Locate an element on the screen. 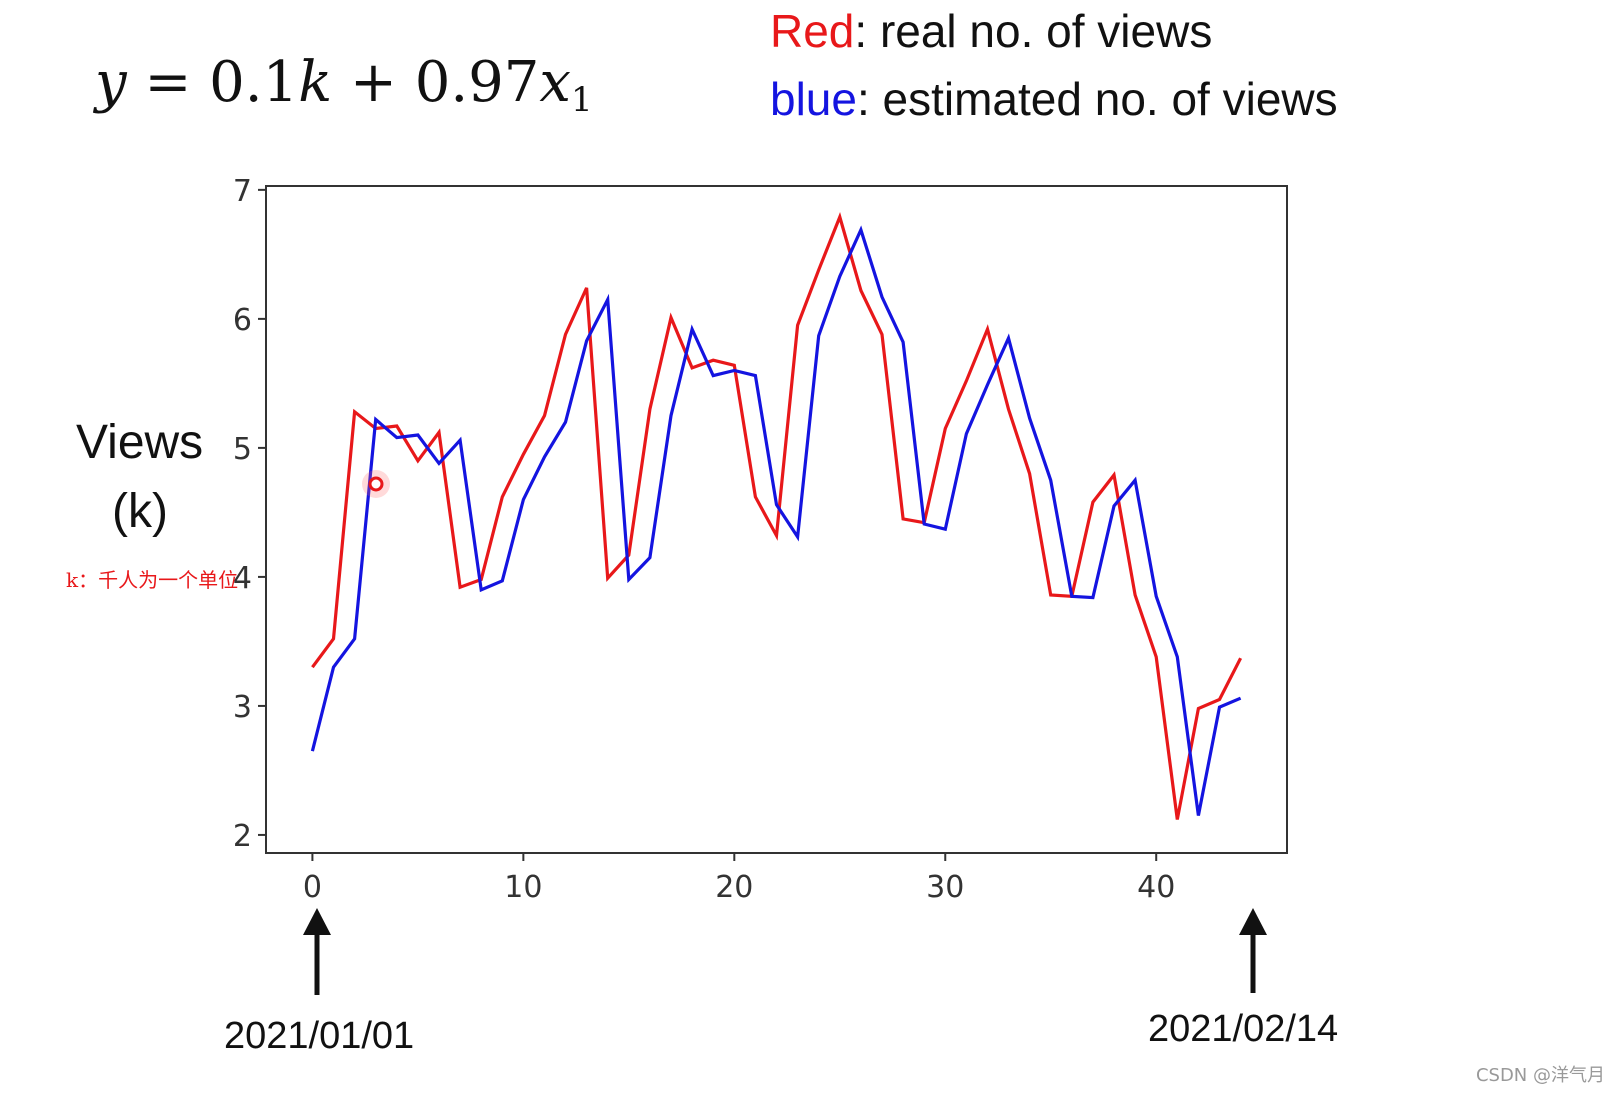  model-formula: y = 0.1k + 0.97x1 is located at coordinates (344, 85).